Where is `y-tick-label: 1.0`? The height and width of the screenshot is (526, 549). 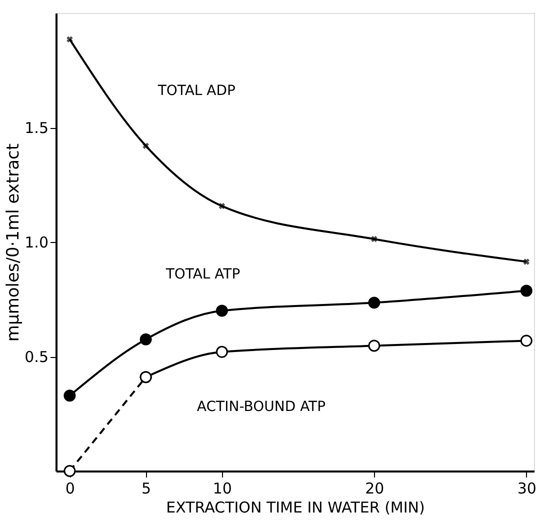 y-tick-label: 1.0 is located at coordinates (36, 243).